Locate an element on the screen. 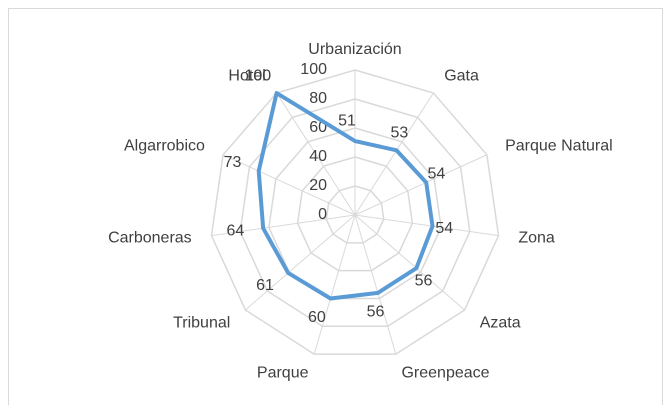  category-label: Azata is located at coordinates (500, 322).